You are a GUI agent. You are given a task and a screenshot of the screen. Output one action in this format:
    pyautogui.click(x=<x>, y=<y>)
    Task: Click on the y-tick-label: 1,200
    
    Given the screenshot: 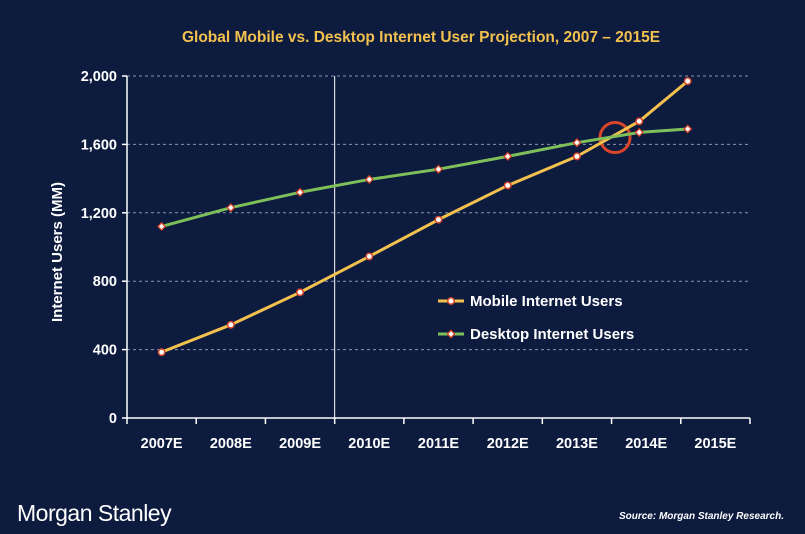 What is the action you would take?
    pyautogui.click(x=99, y=214)
    